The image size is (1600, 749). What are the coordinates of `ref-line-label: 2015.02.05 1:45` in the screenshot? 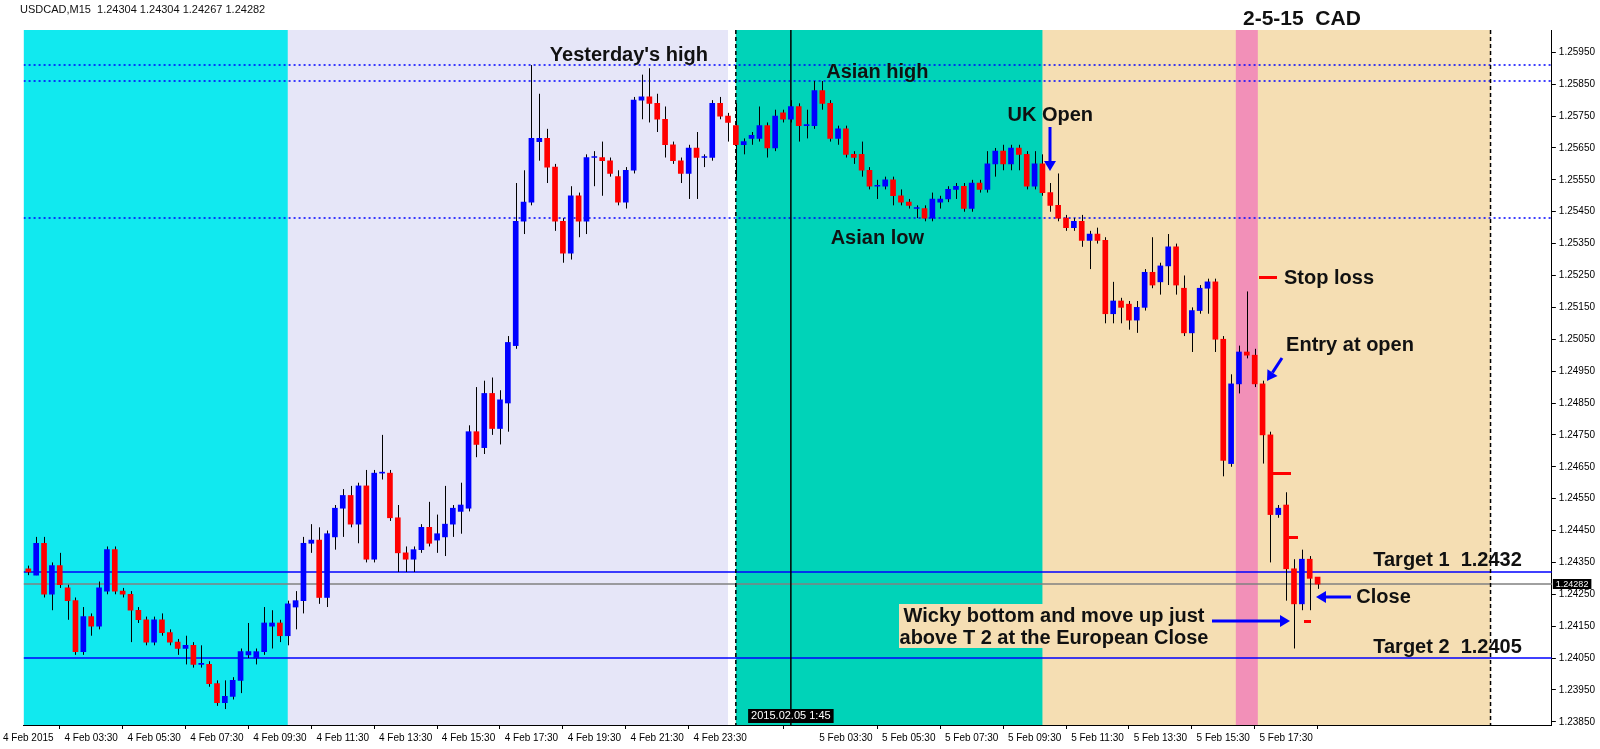 It's located at (791, 715).